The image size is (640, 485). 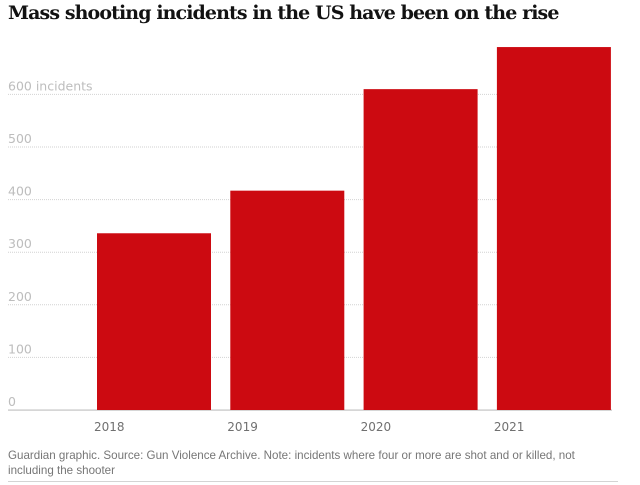 I want to click on x-tick-label: 2018, so click(x=109, y=427).